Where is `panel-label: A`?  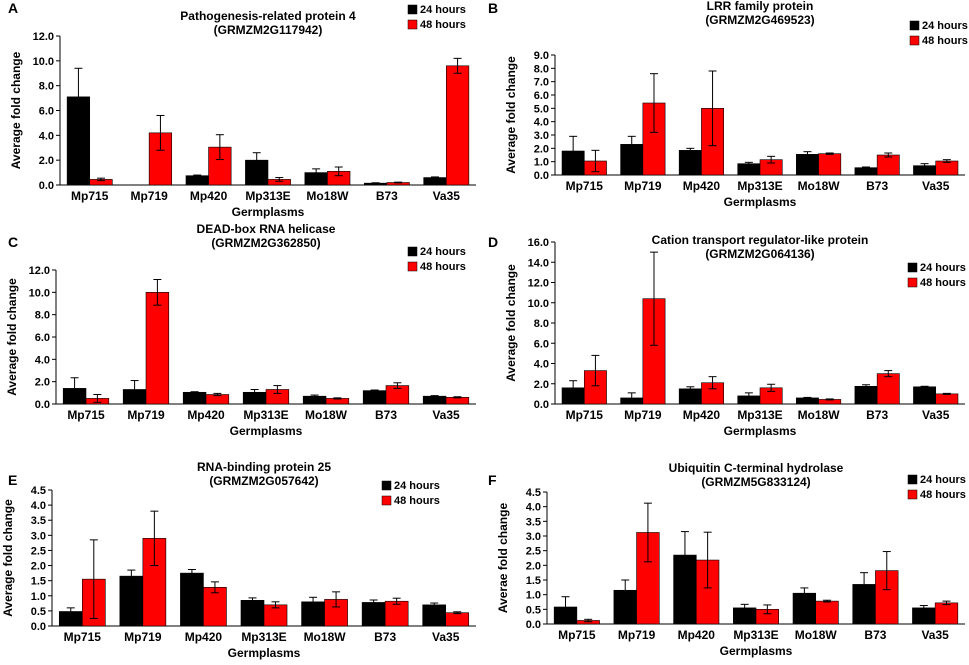 panel-label: A is located at coordinates (13, 8).